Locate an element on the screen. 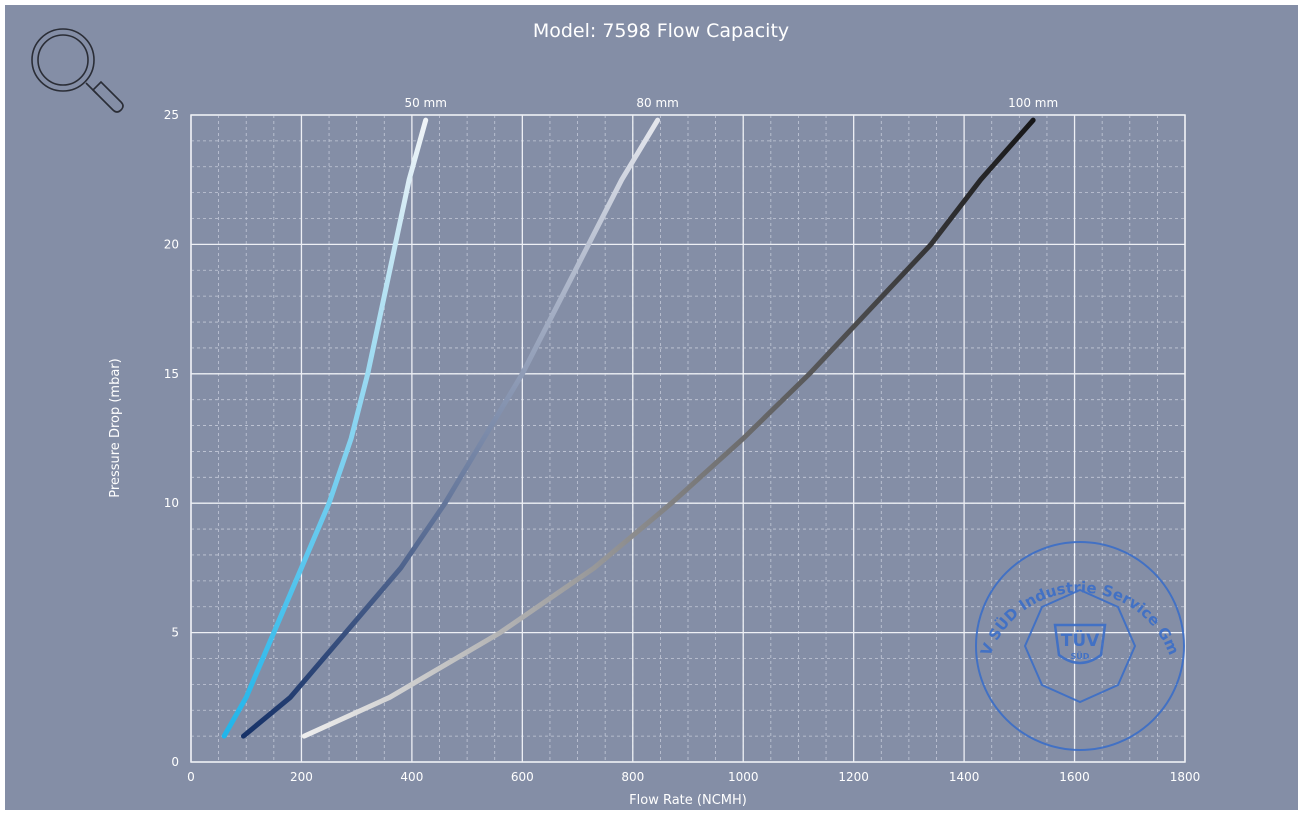 Image resolution: width=1303 pixels, height=815 pixels. x-tick-label: 1800 is located at coordinates (1185, 777).